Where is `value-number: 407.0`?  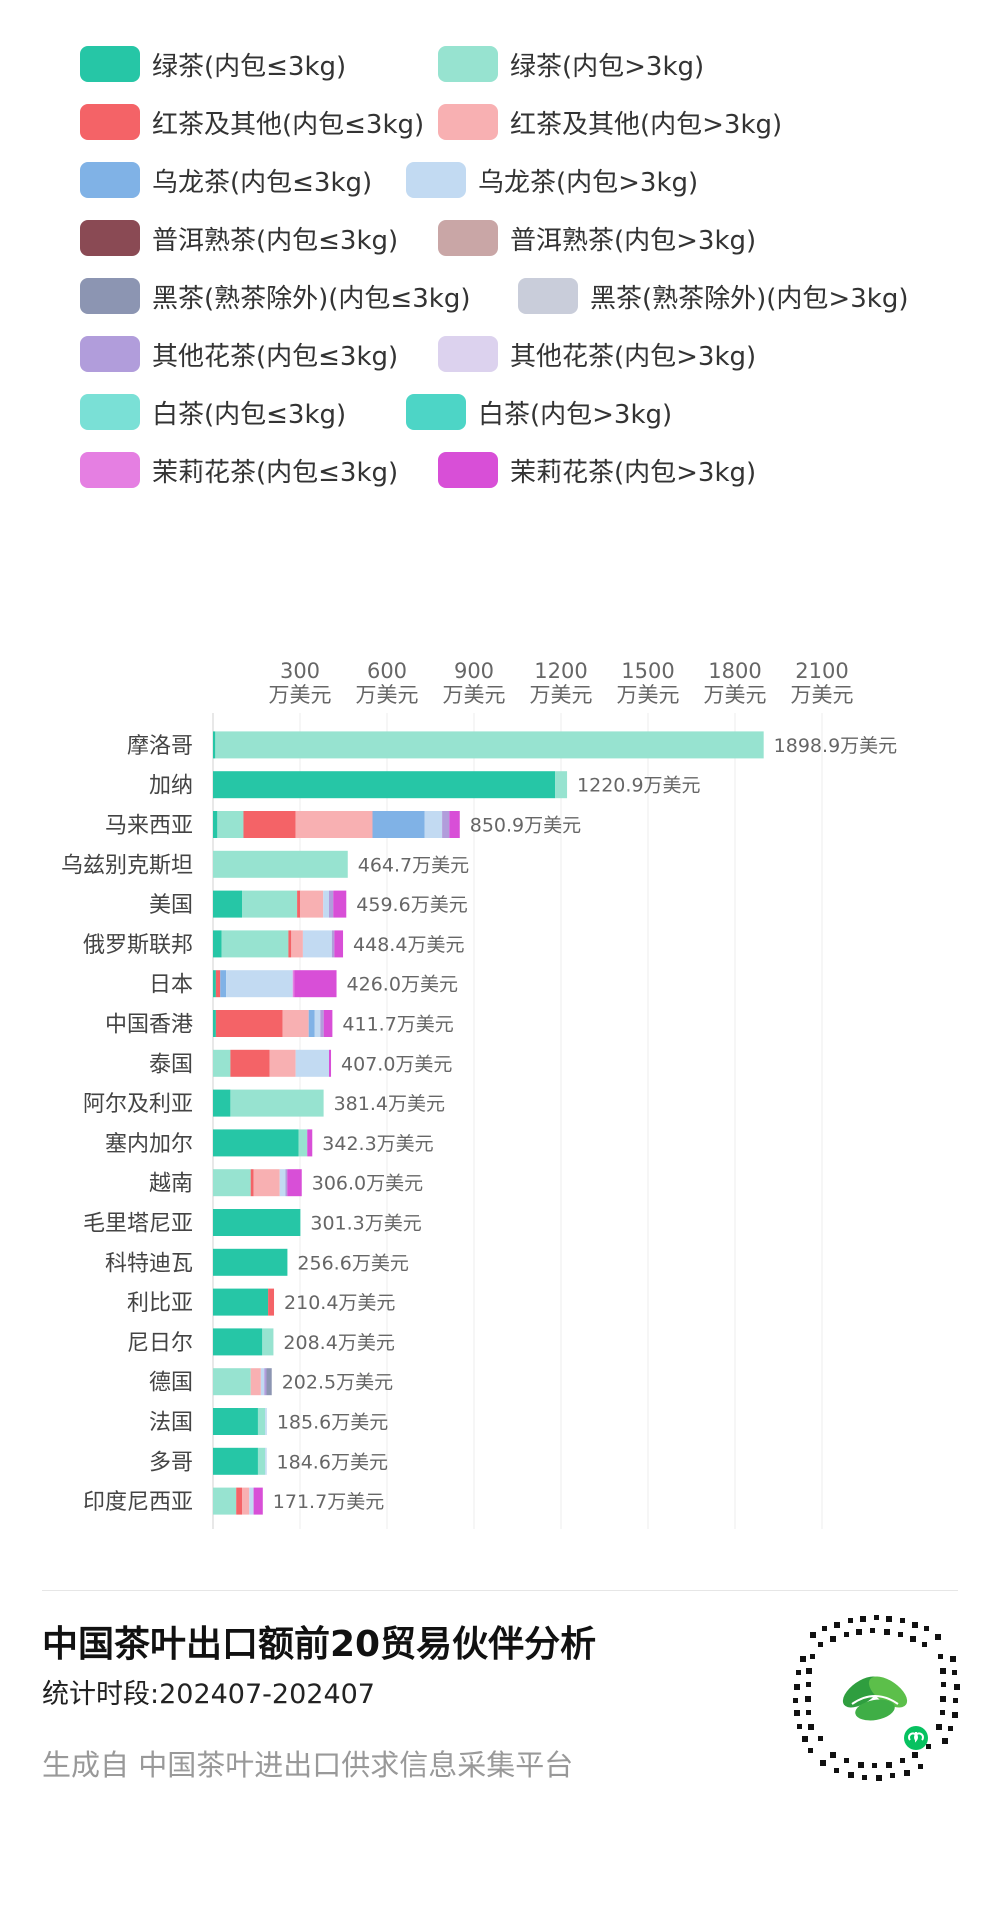 value-number: 407.0 is located at coordinates (368, 1064).